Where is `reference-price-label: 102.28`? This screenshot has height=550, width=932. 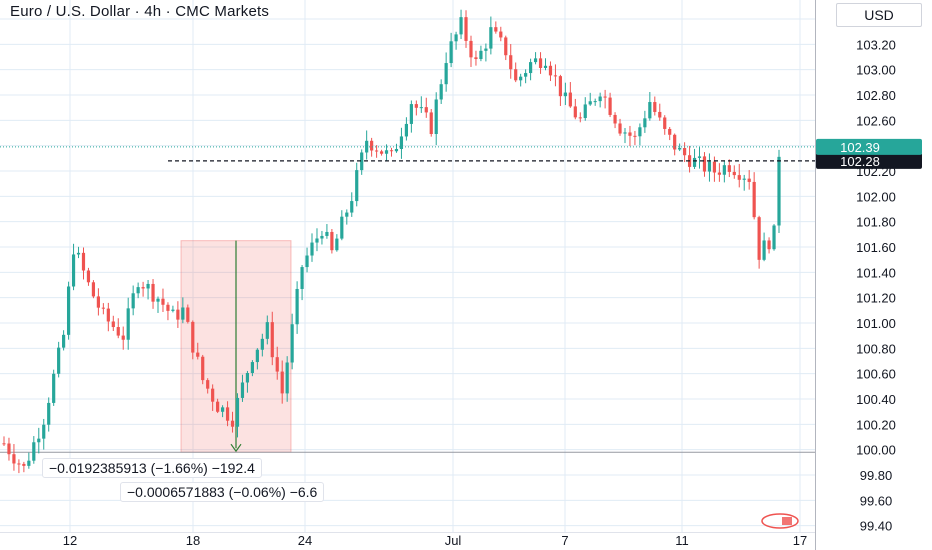 reference-price-label: 102.28 is located at coordinates (860, 161).